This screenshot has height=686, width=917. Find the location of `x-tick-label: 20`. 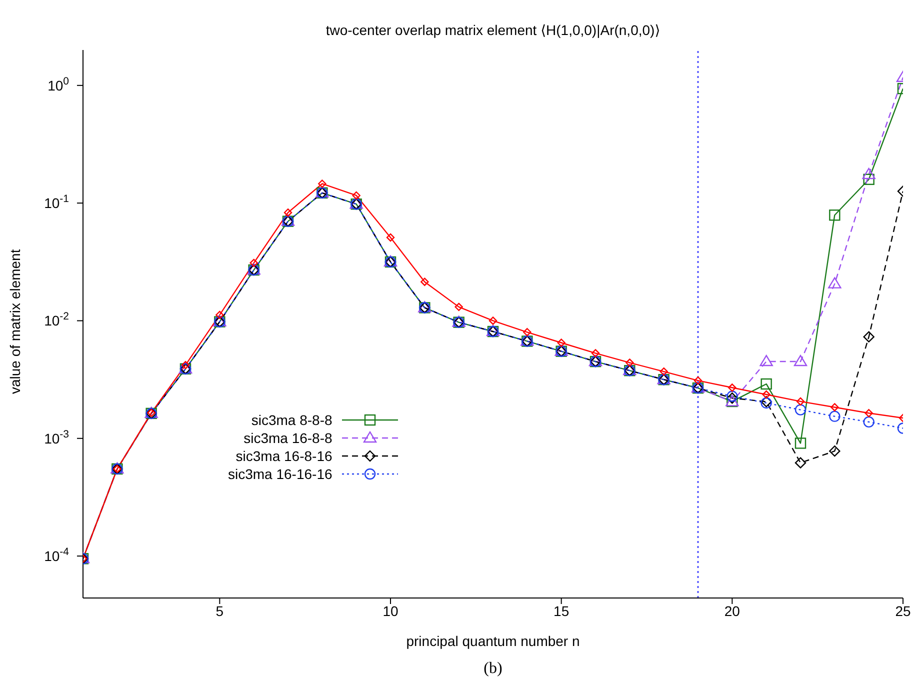

x-tick-label: 20 is located at coordinates (732, 610).